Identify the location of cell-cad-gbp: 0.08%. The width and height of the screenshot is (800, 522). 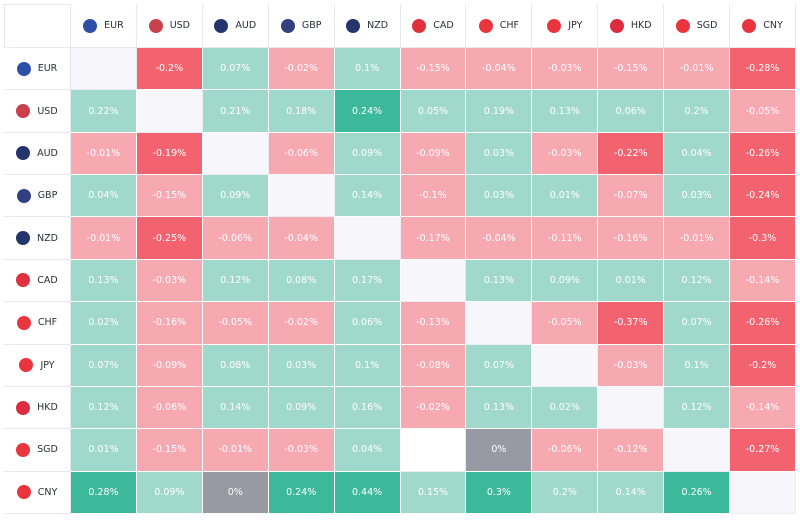
(301, 281).